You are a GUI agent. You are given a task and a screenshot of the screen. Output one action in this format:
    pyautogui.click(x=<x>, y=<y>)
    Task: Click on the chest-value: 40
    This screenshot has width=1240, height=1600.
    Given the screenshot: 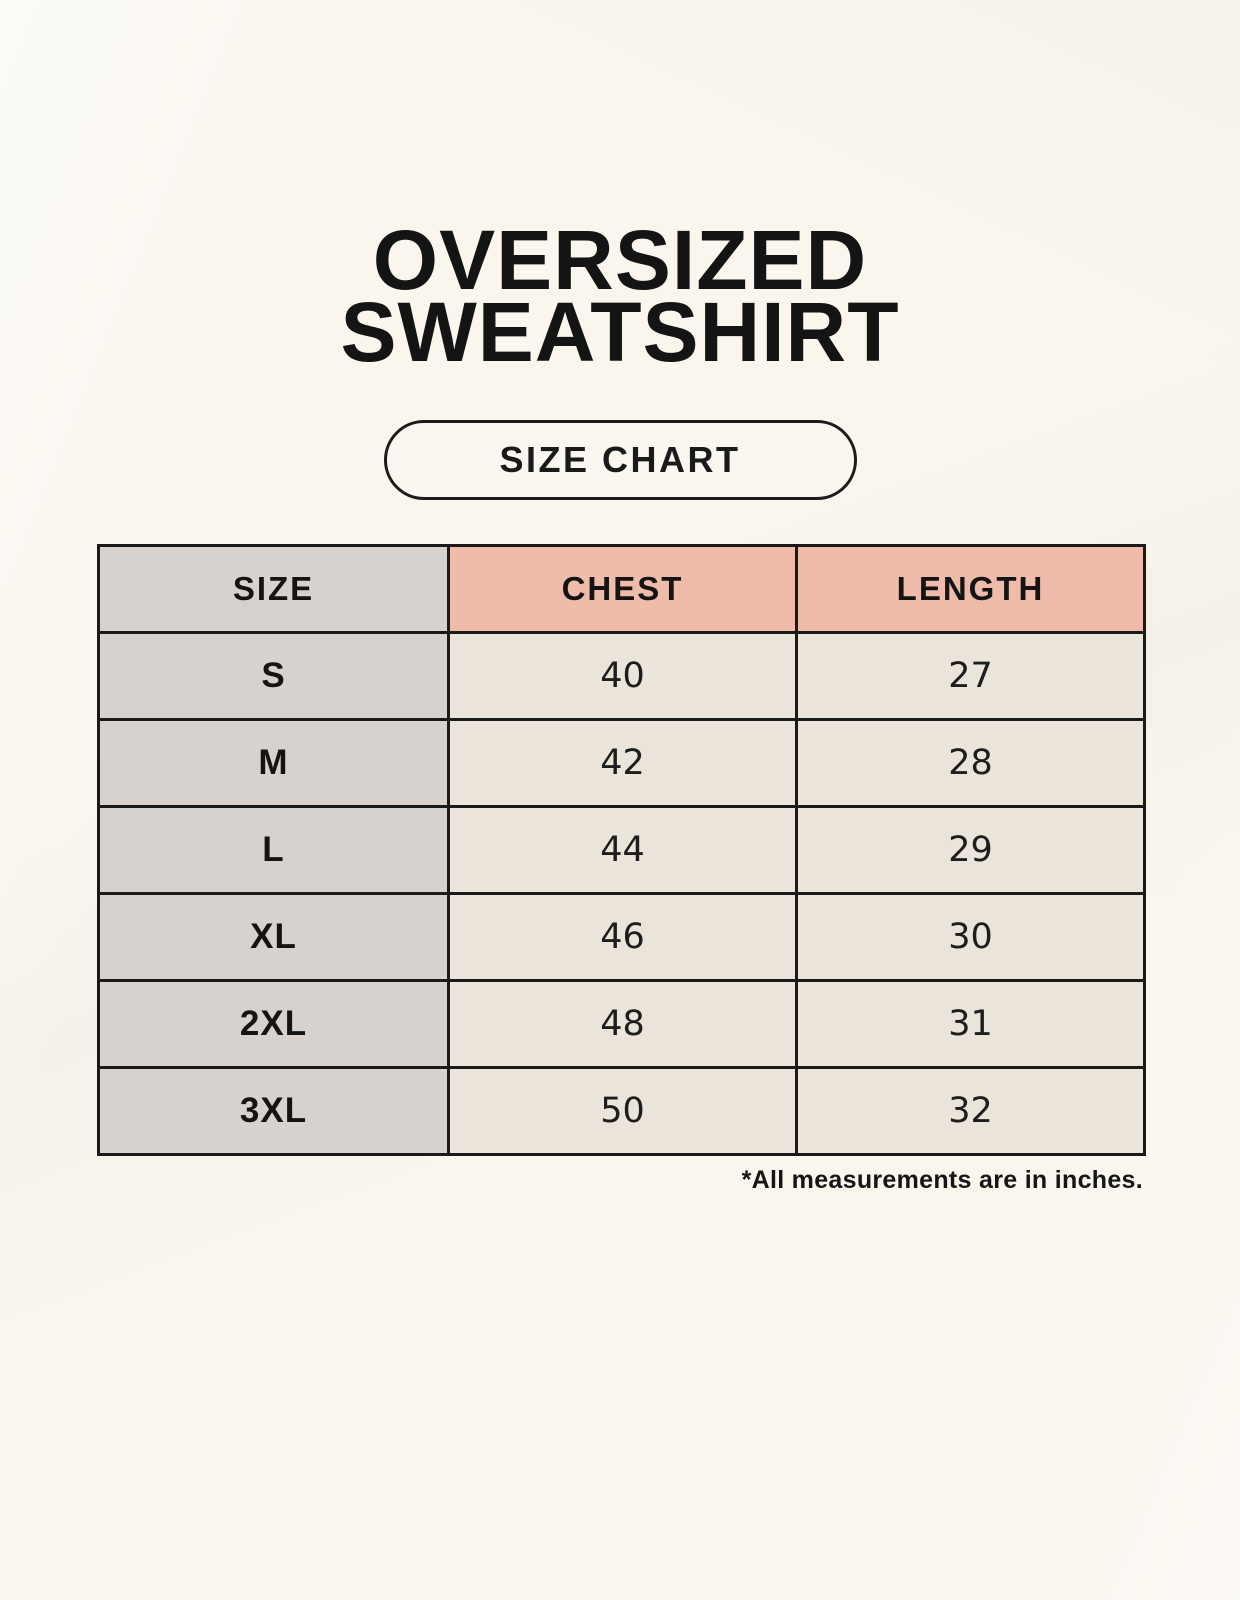 What is the action you would take?
    pyautogui.click(x=622, y=676)
    